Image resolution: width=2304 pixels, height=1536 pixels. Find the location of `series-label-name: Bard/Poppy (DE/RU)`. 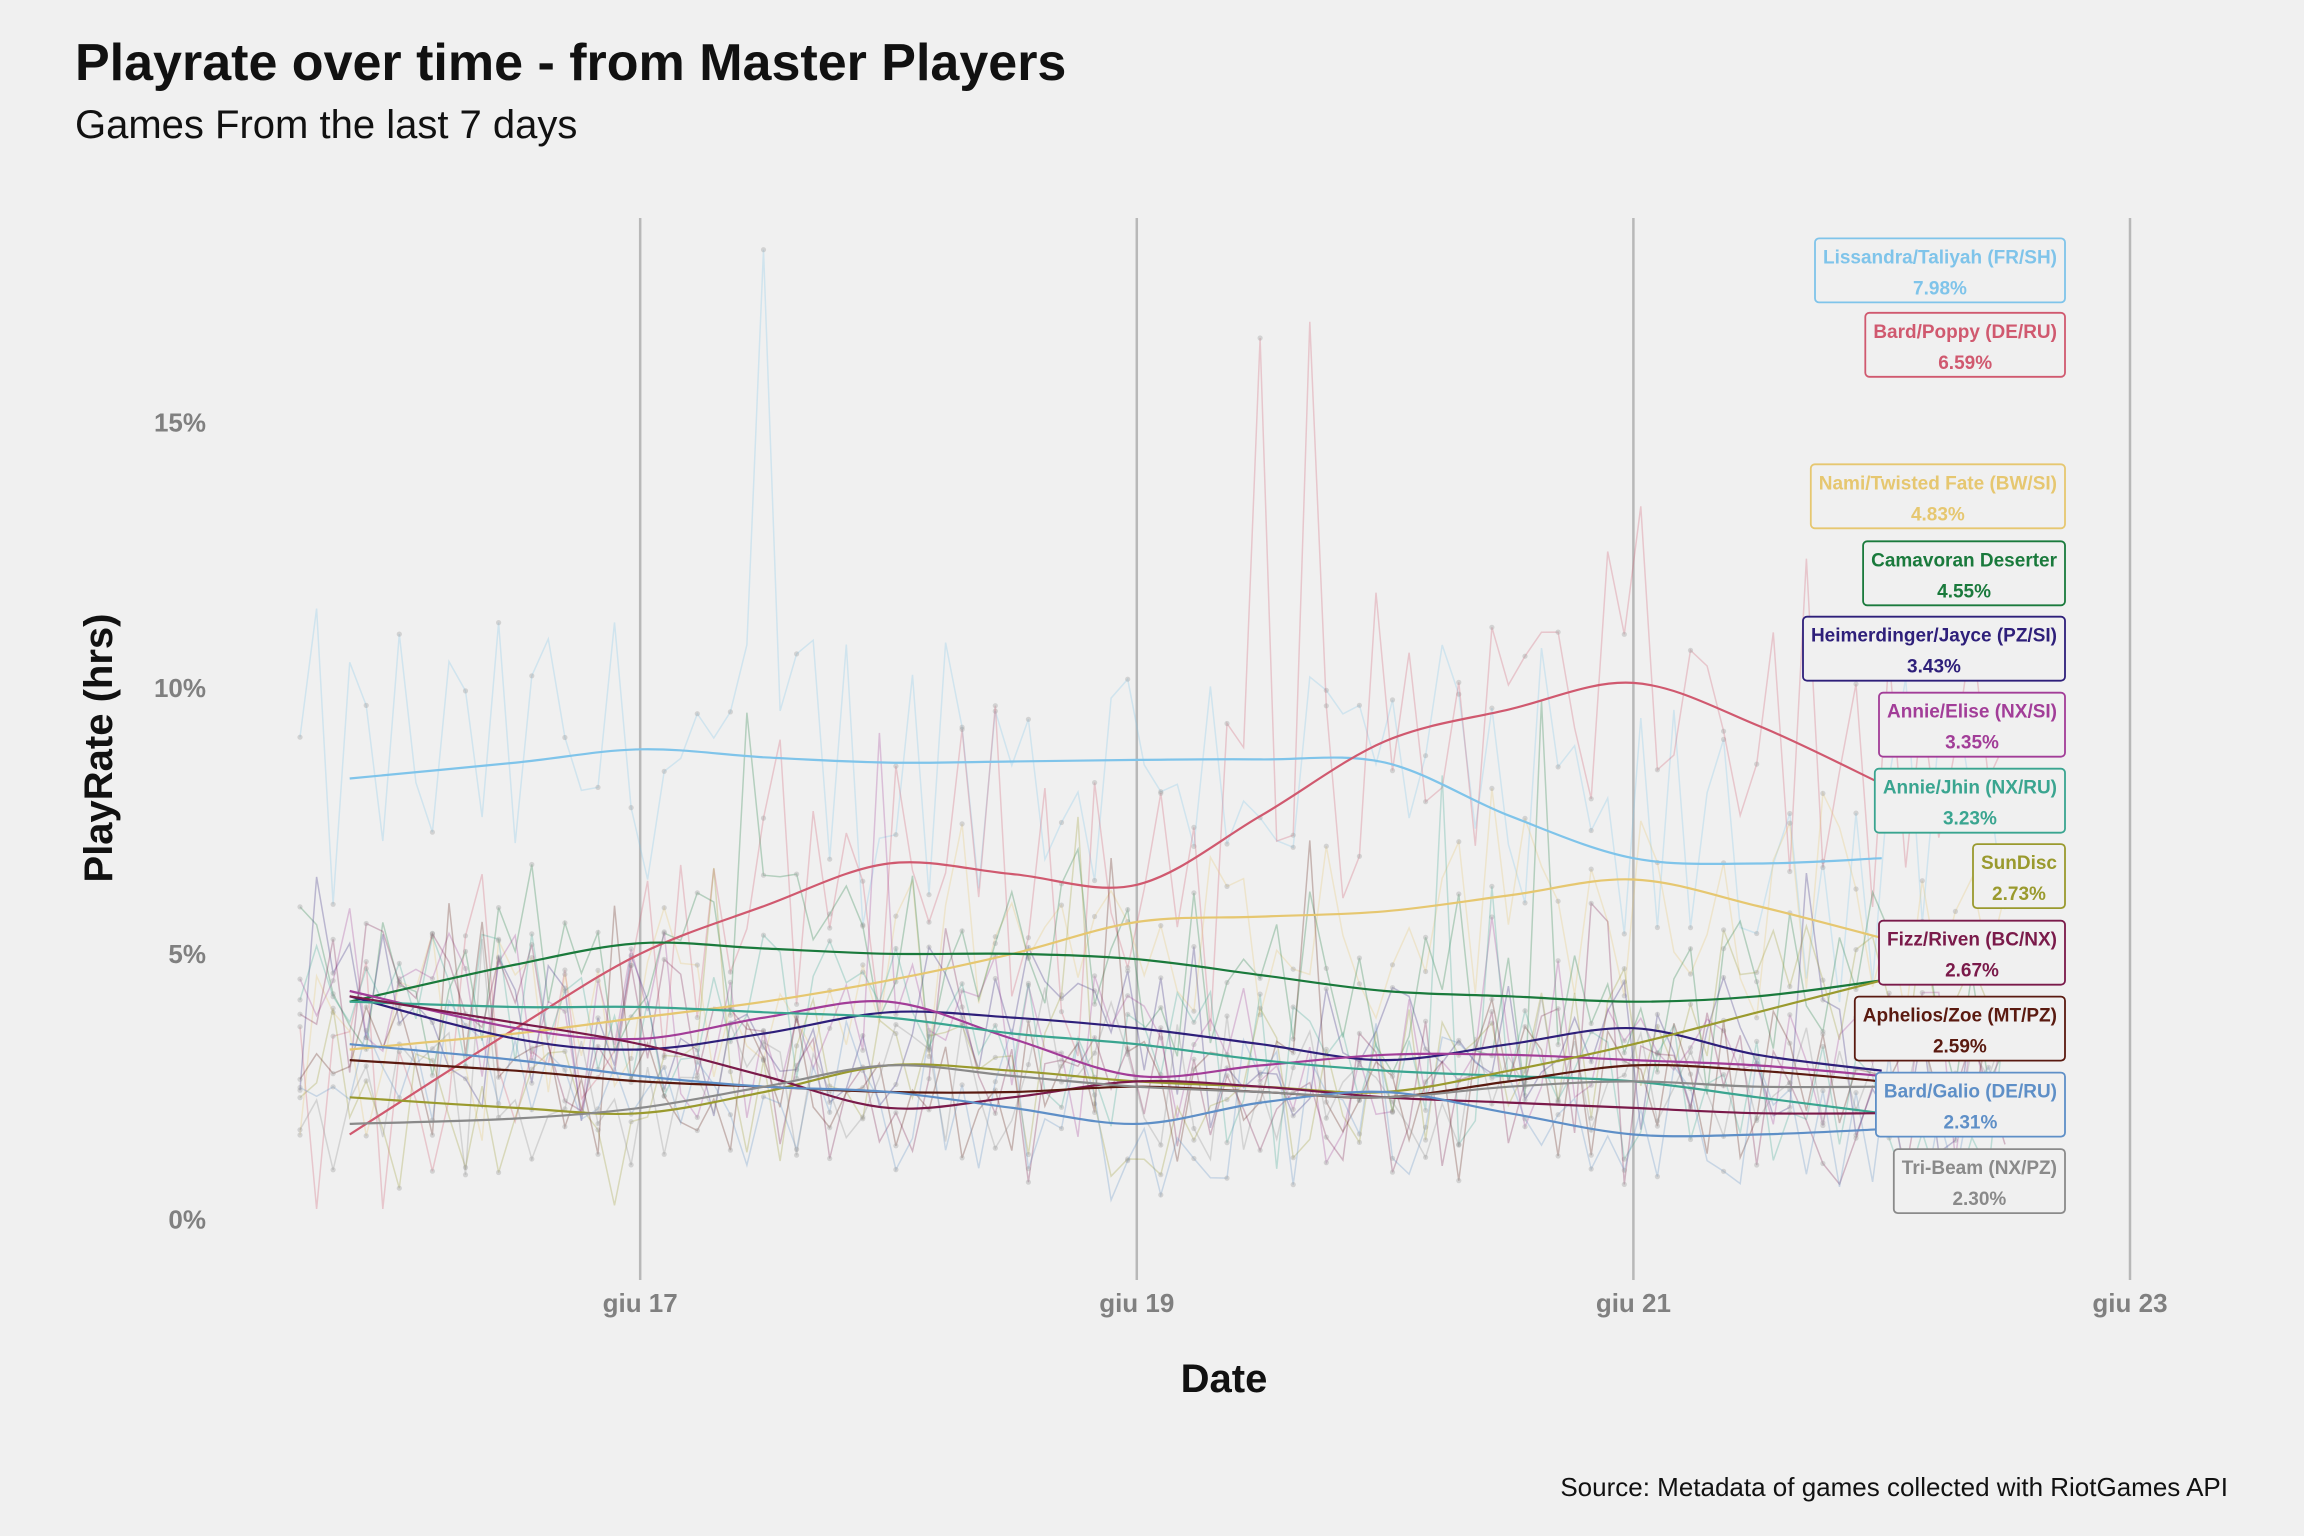

series-label-name: Bard/Poppy (DE/RU) is located at coordinates (1965, 332).